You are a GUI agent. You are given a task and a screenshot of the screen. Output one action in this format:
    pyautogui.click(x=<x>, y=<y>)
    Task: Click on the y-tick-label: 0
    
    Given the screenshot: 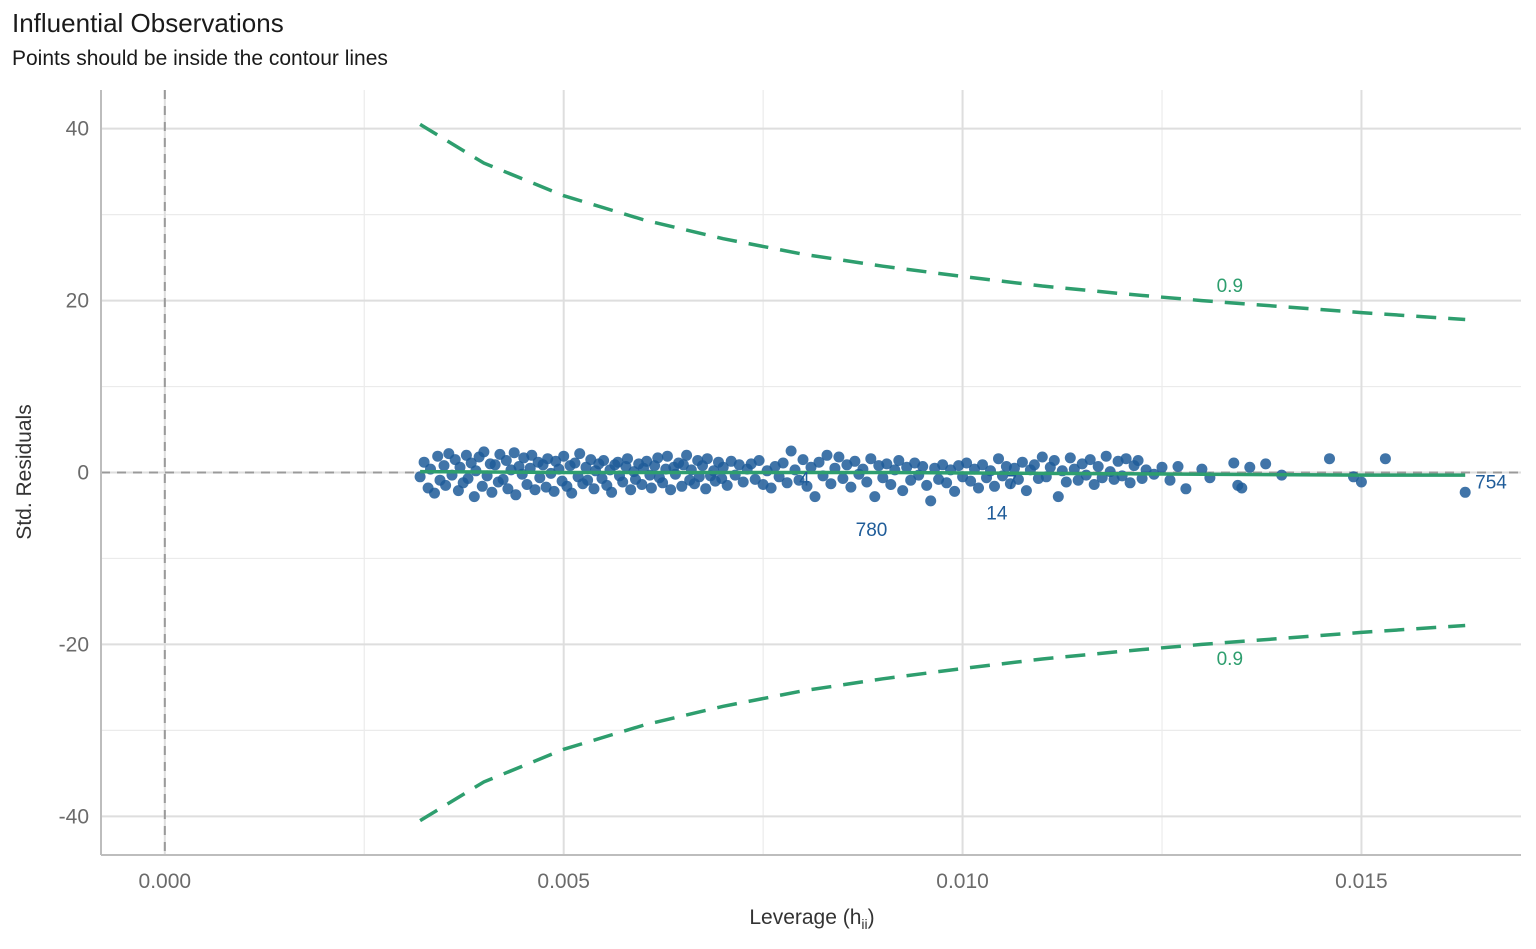 What is the action you would take?
    pyautogui.click(x=83, y=473)
    